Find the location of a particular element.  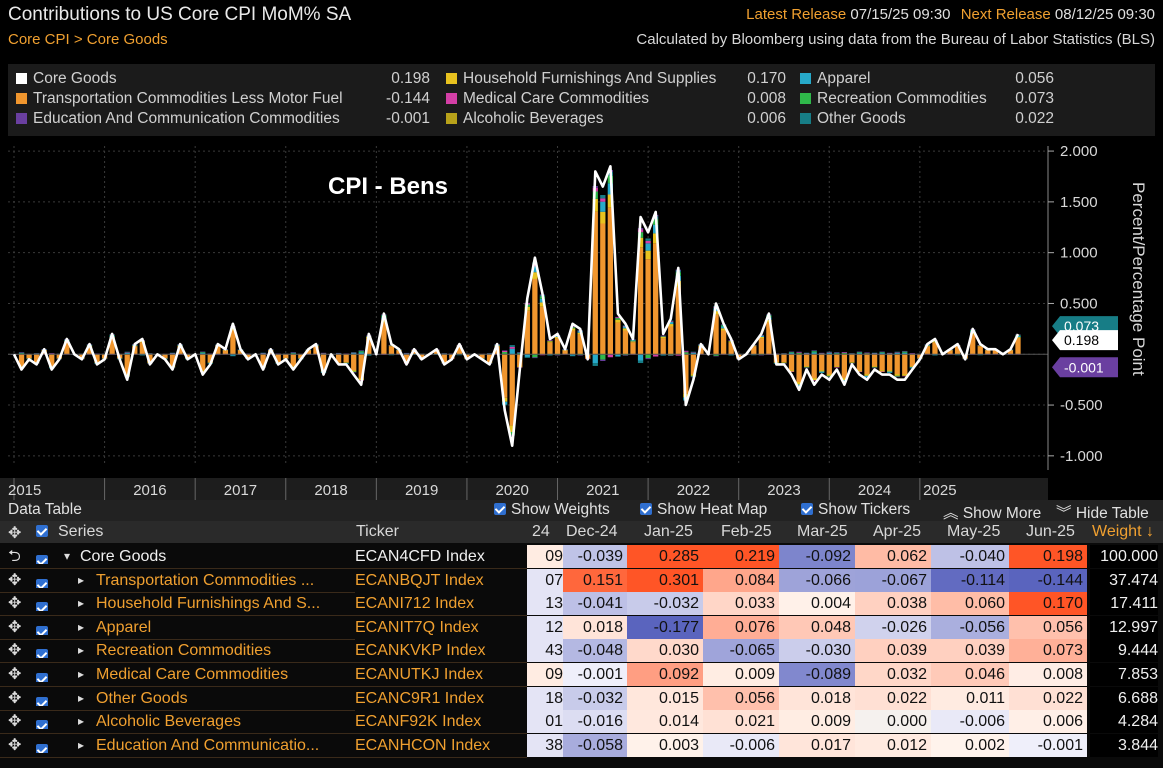

heatmap-cell: 0.056 is located at coordinates (741, 698).